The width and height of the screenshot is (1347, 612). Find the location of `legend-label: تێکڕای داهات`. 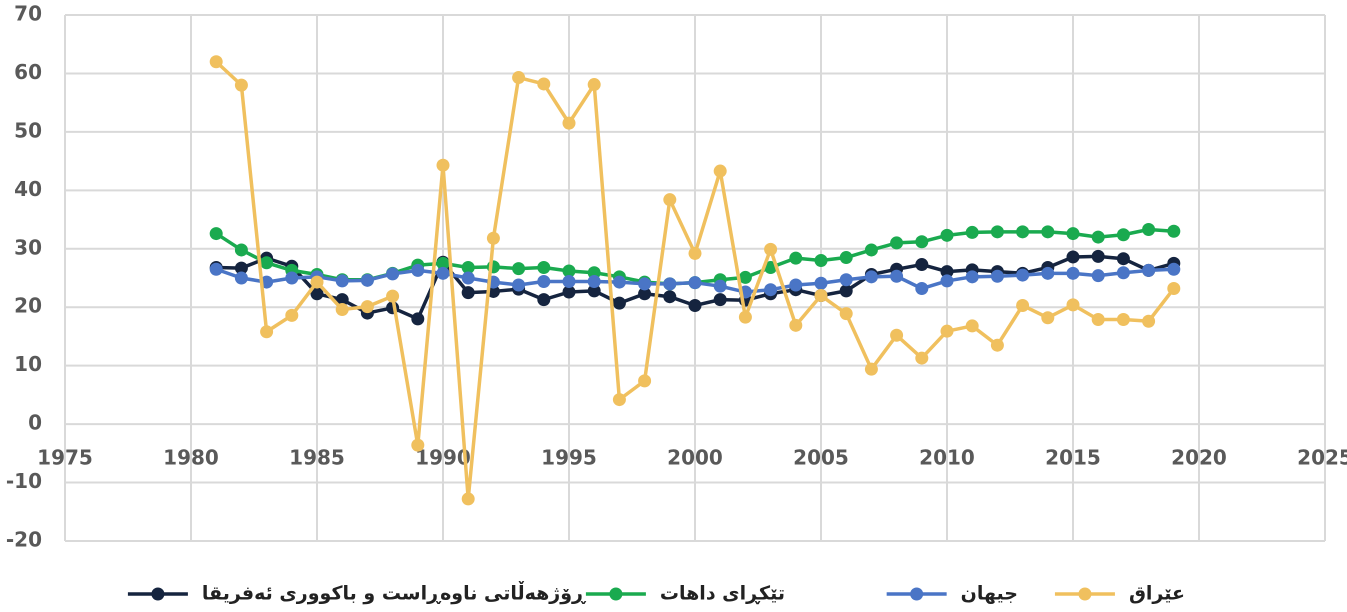

legend-label: تێکڕای داهات is located at coordinates (722, 594).